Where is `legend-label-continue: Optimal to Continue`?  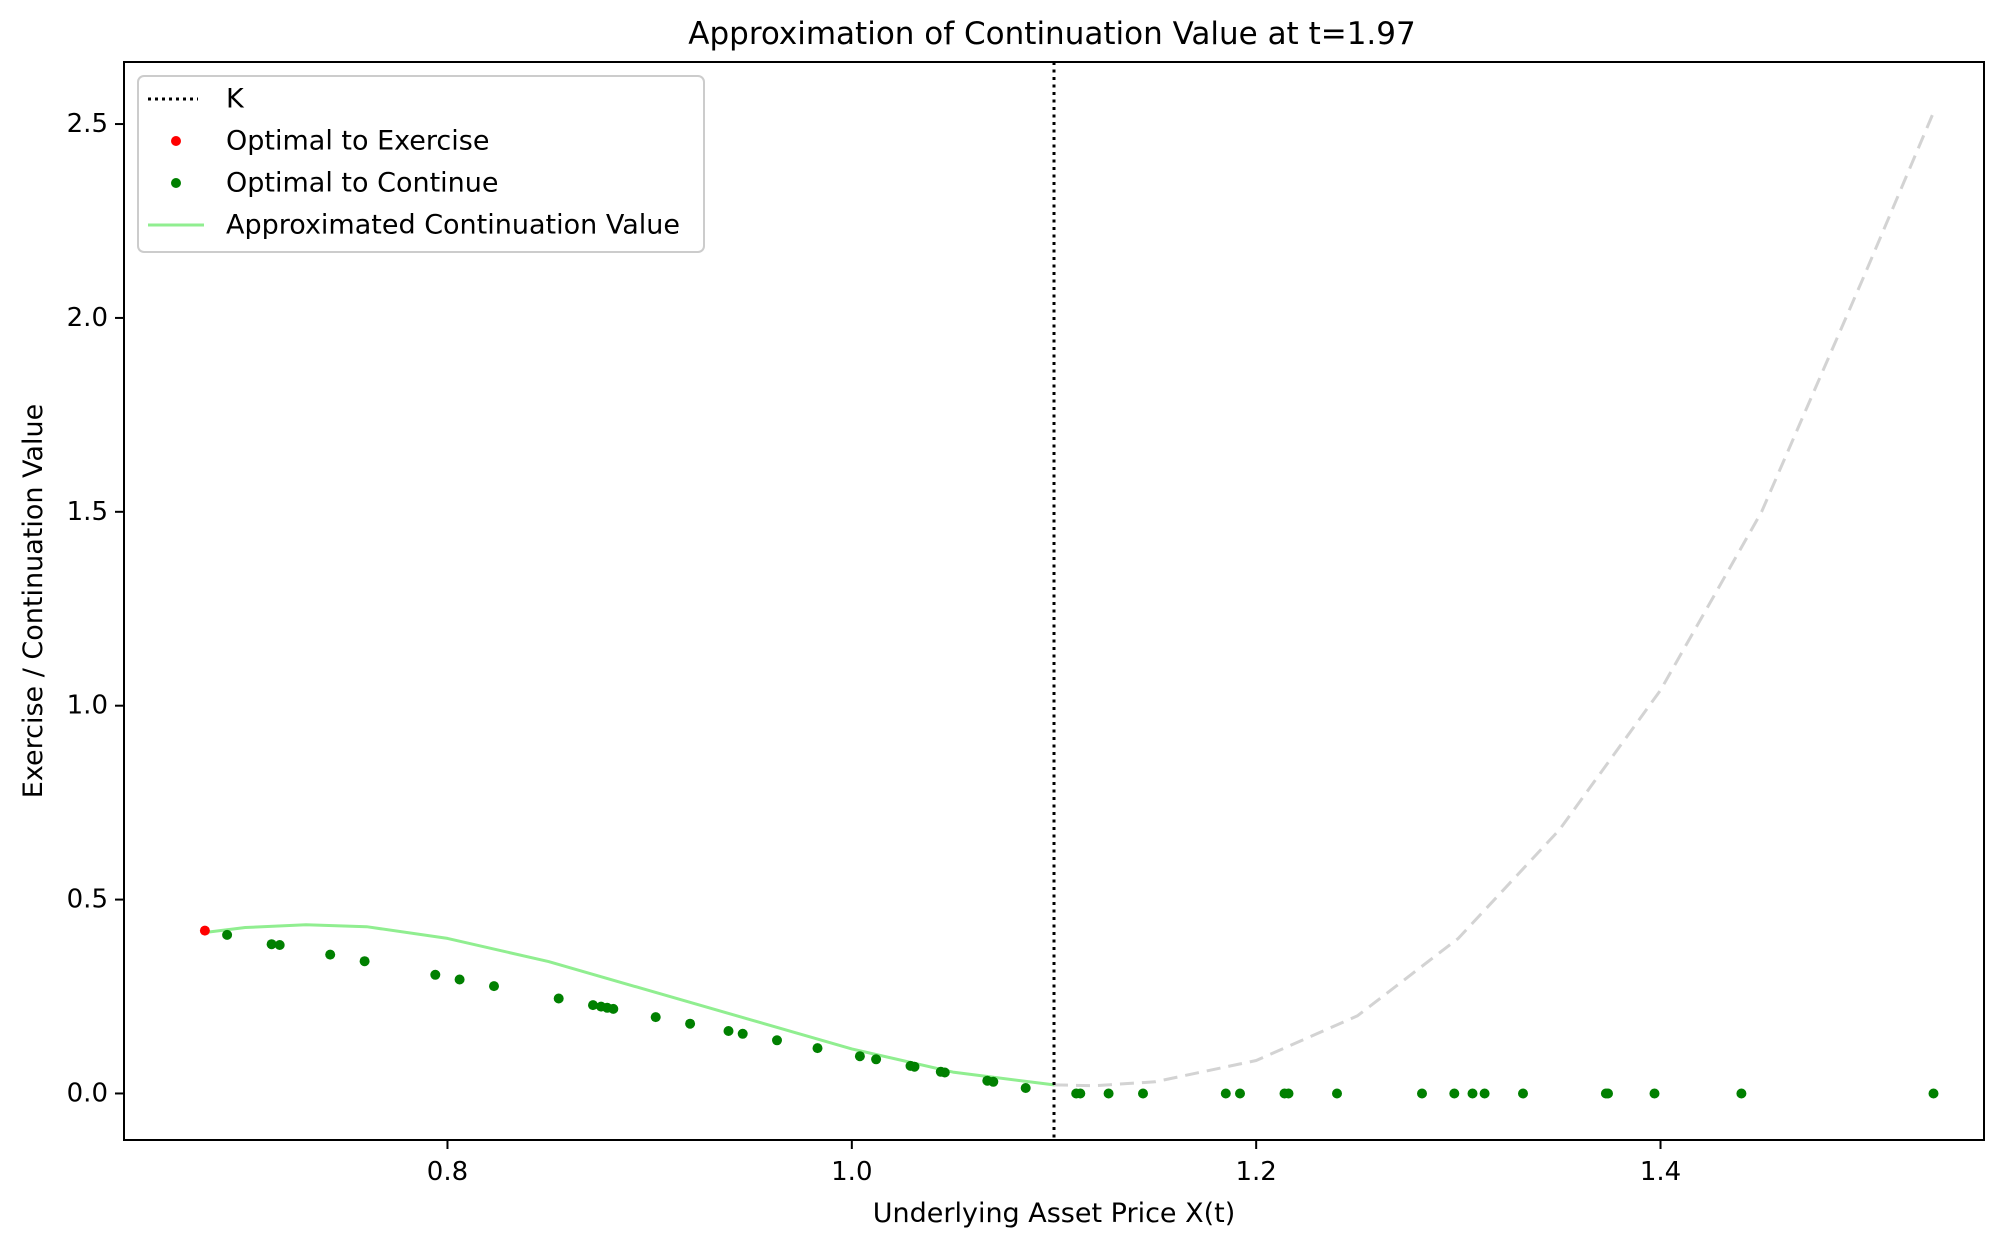
legend-label-continue: Optimal to Continue is located at coordinates (362, 183).